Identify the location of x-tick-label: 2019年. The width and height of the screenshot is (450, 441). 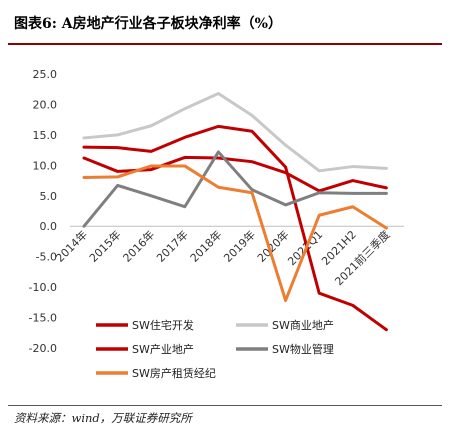
(239, 245).